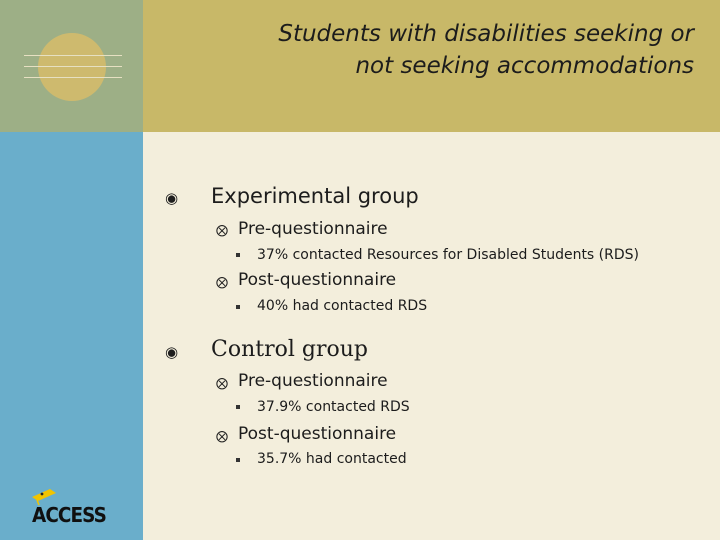 This screenshot has height=540, width=720. What do you see at coordinates (524, 66) in the screenshot?
I see `slide-title-line2: not seeking accommodations` at bounding box center [524, 66].